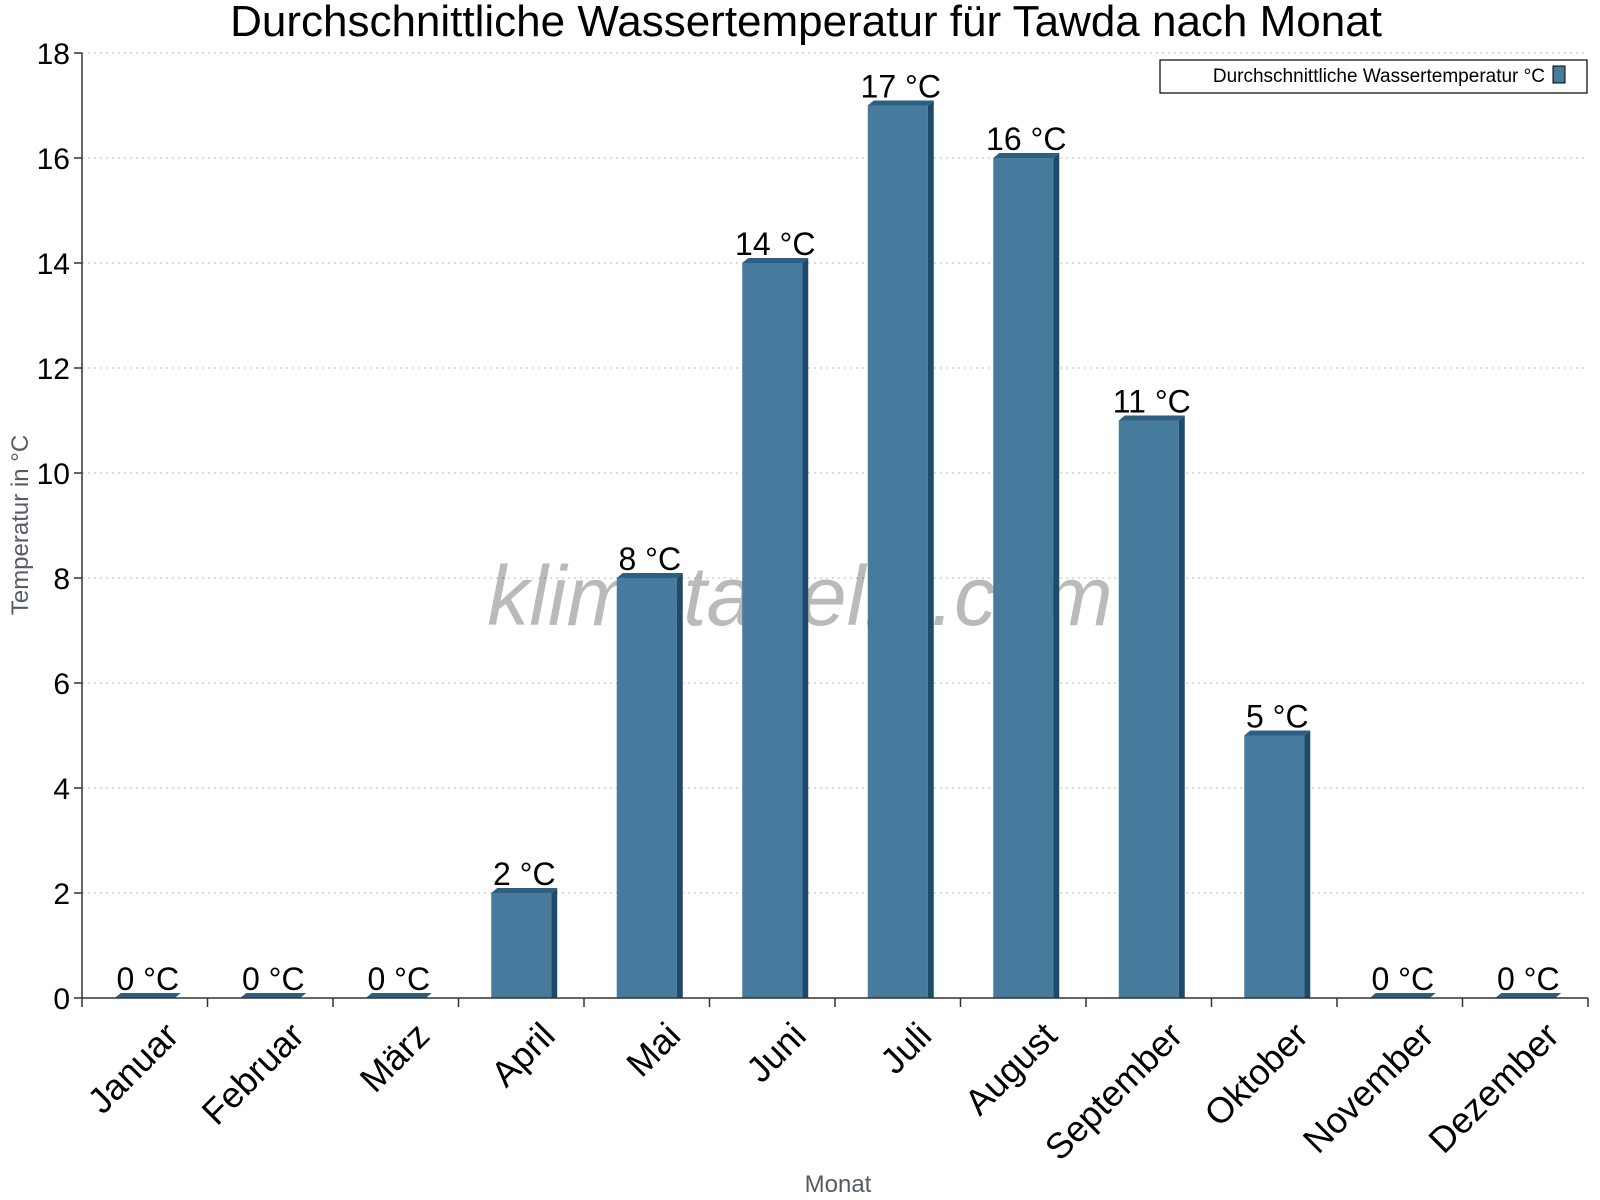 This screenshot has width=1600, height=1200. What do you see at coordinates (838, 1184) in the screenshot?
I see `x-axis-label: Monat` at bounding box center [838, 1184].